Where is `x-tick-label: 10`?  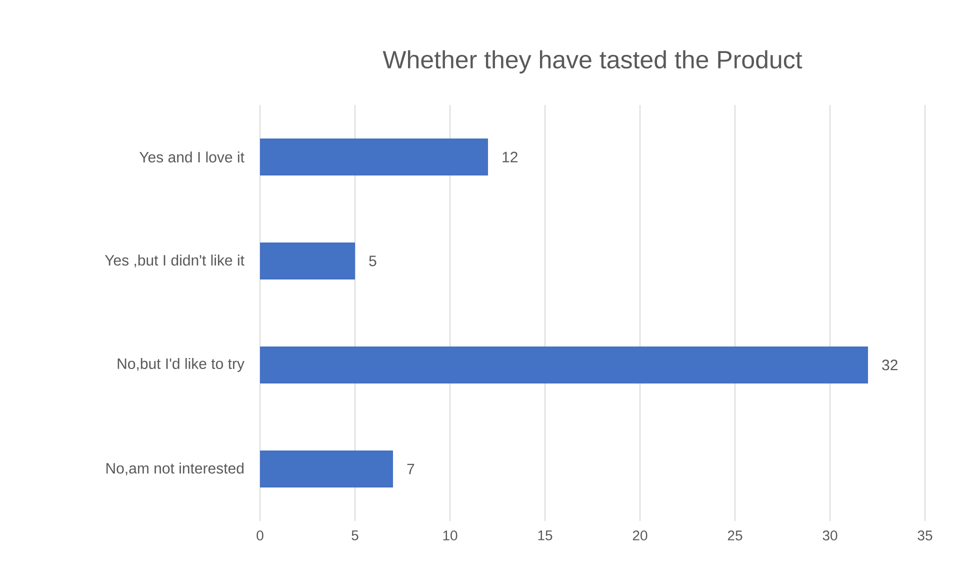 x-tick-label: 10 is located at coordinates (450, 535).